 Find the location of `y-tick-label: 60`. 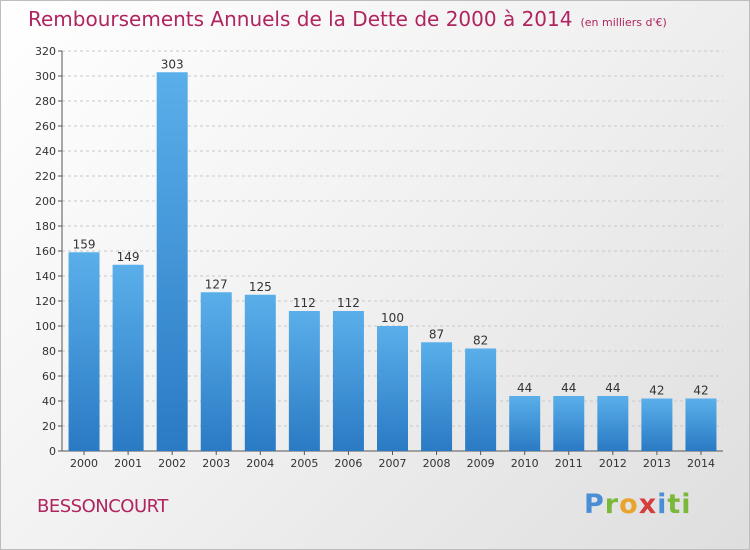

y-tick-label: 60 is located at coordinates (49, 376).